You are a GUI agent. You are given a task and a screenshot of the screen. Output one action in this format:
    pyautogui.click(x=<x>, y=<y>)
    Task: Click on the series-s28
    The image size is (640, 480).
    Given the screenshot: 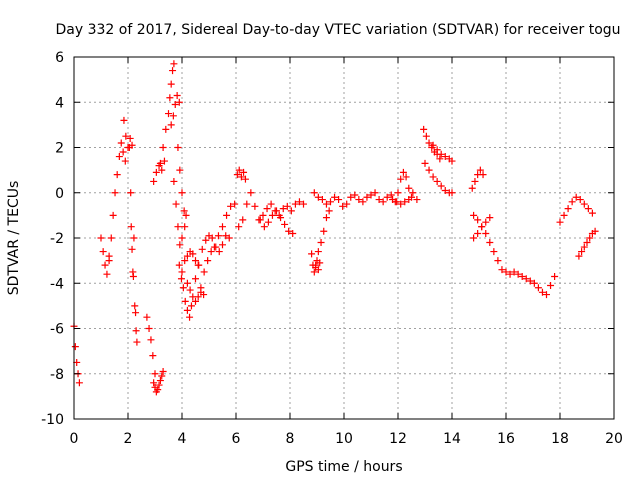 What is the action you would take?
    pyautogui.click(x=438, y=178)
    